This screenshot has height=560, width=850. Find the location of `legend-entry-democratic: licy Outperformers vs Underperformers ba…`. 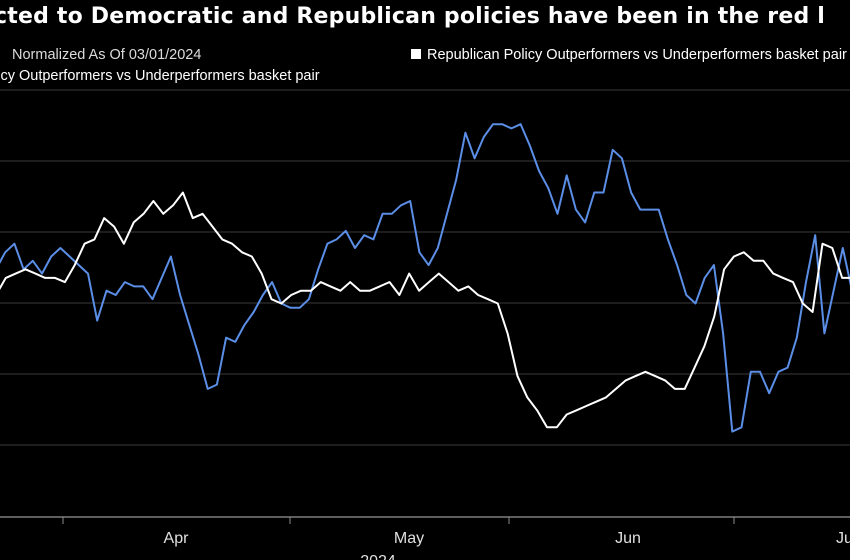

legend-entry-democratic: licy Outperformers vs Underperformers ba… is located at coordinates (160, 76).